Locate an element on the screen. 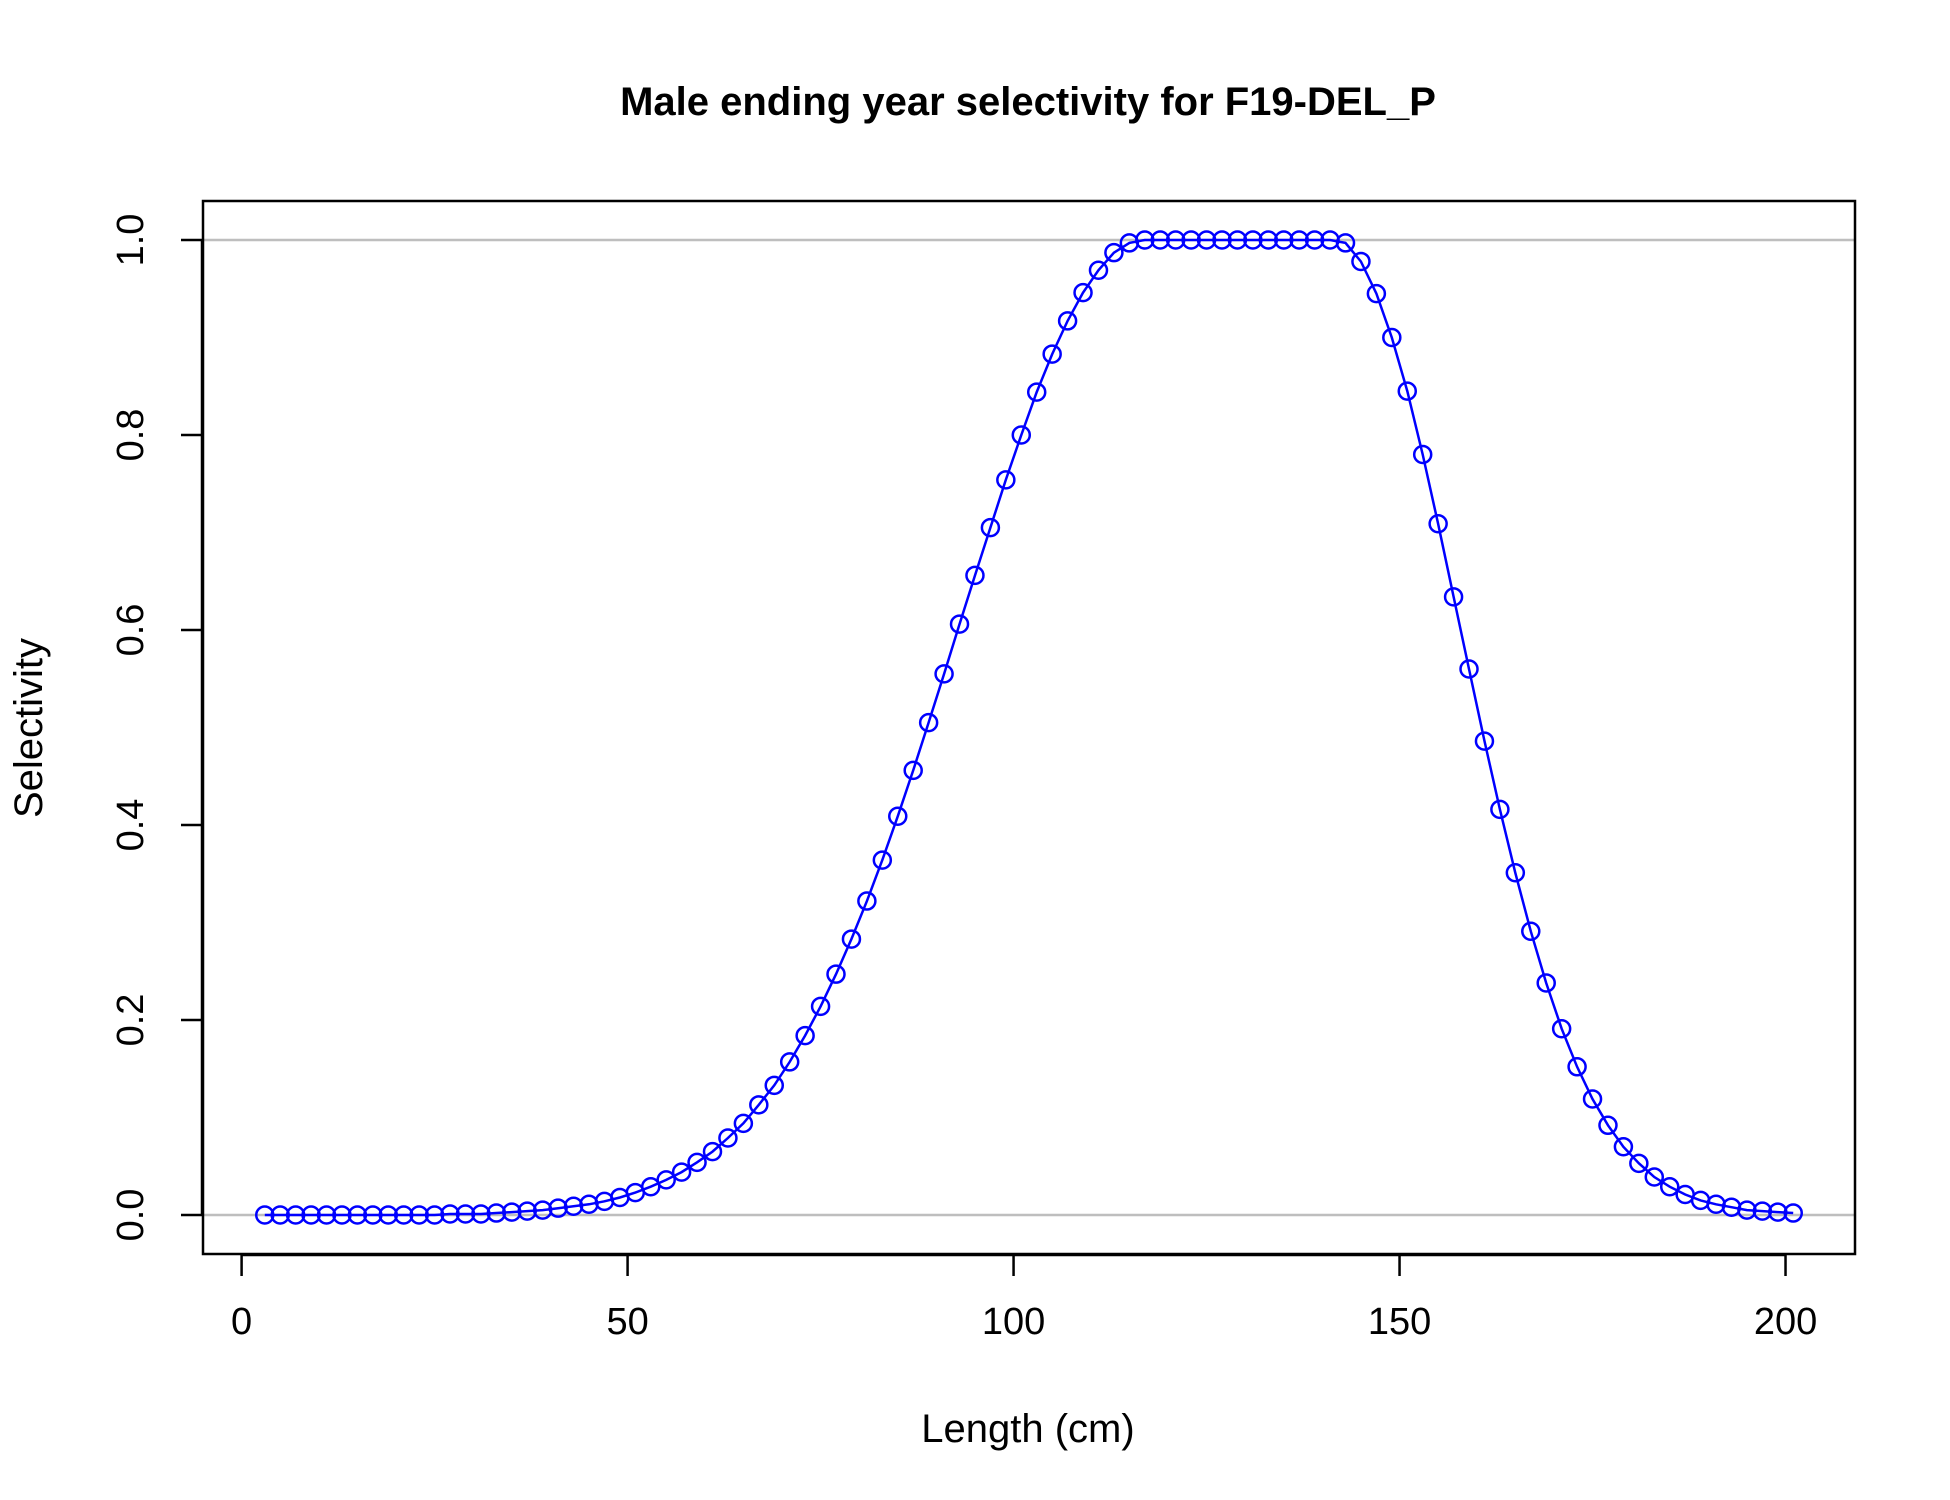  y-tick-label: 0.8 is located at coordinates (131, 435).